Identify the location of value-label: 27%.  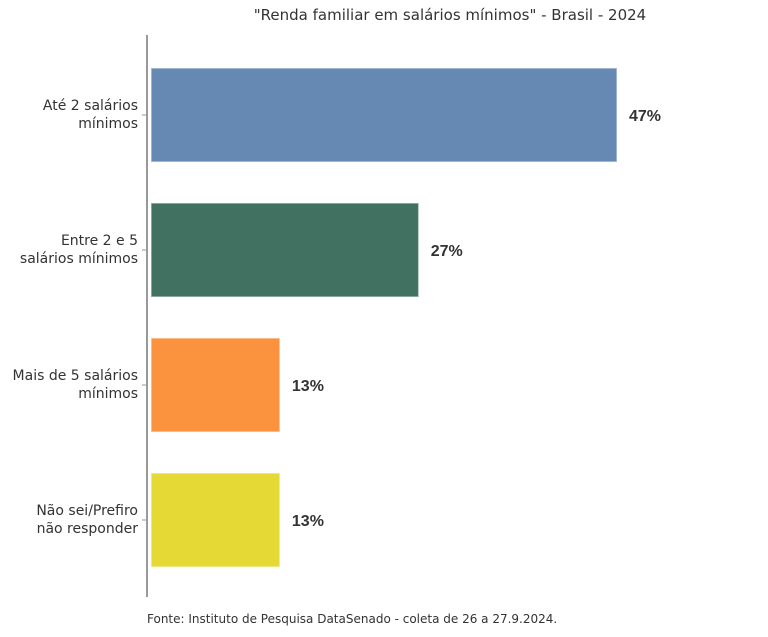
(447, 251).